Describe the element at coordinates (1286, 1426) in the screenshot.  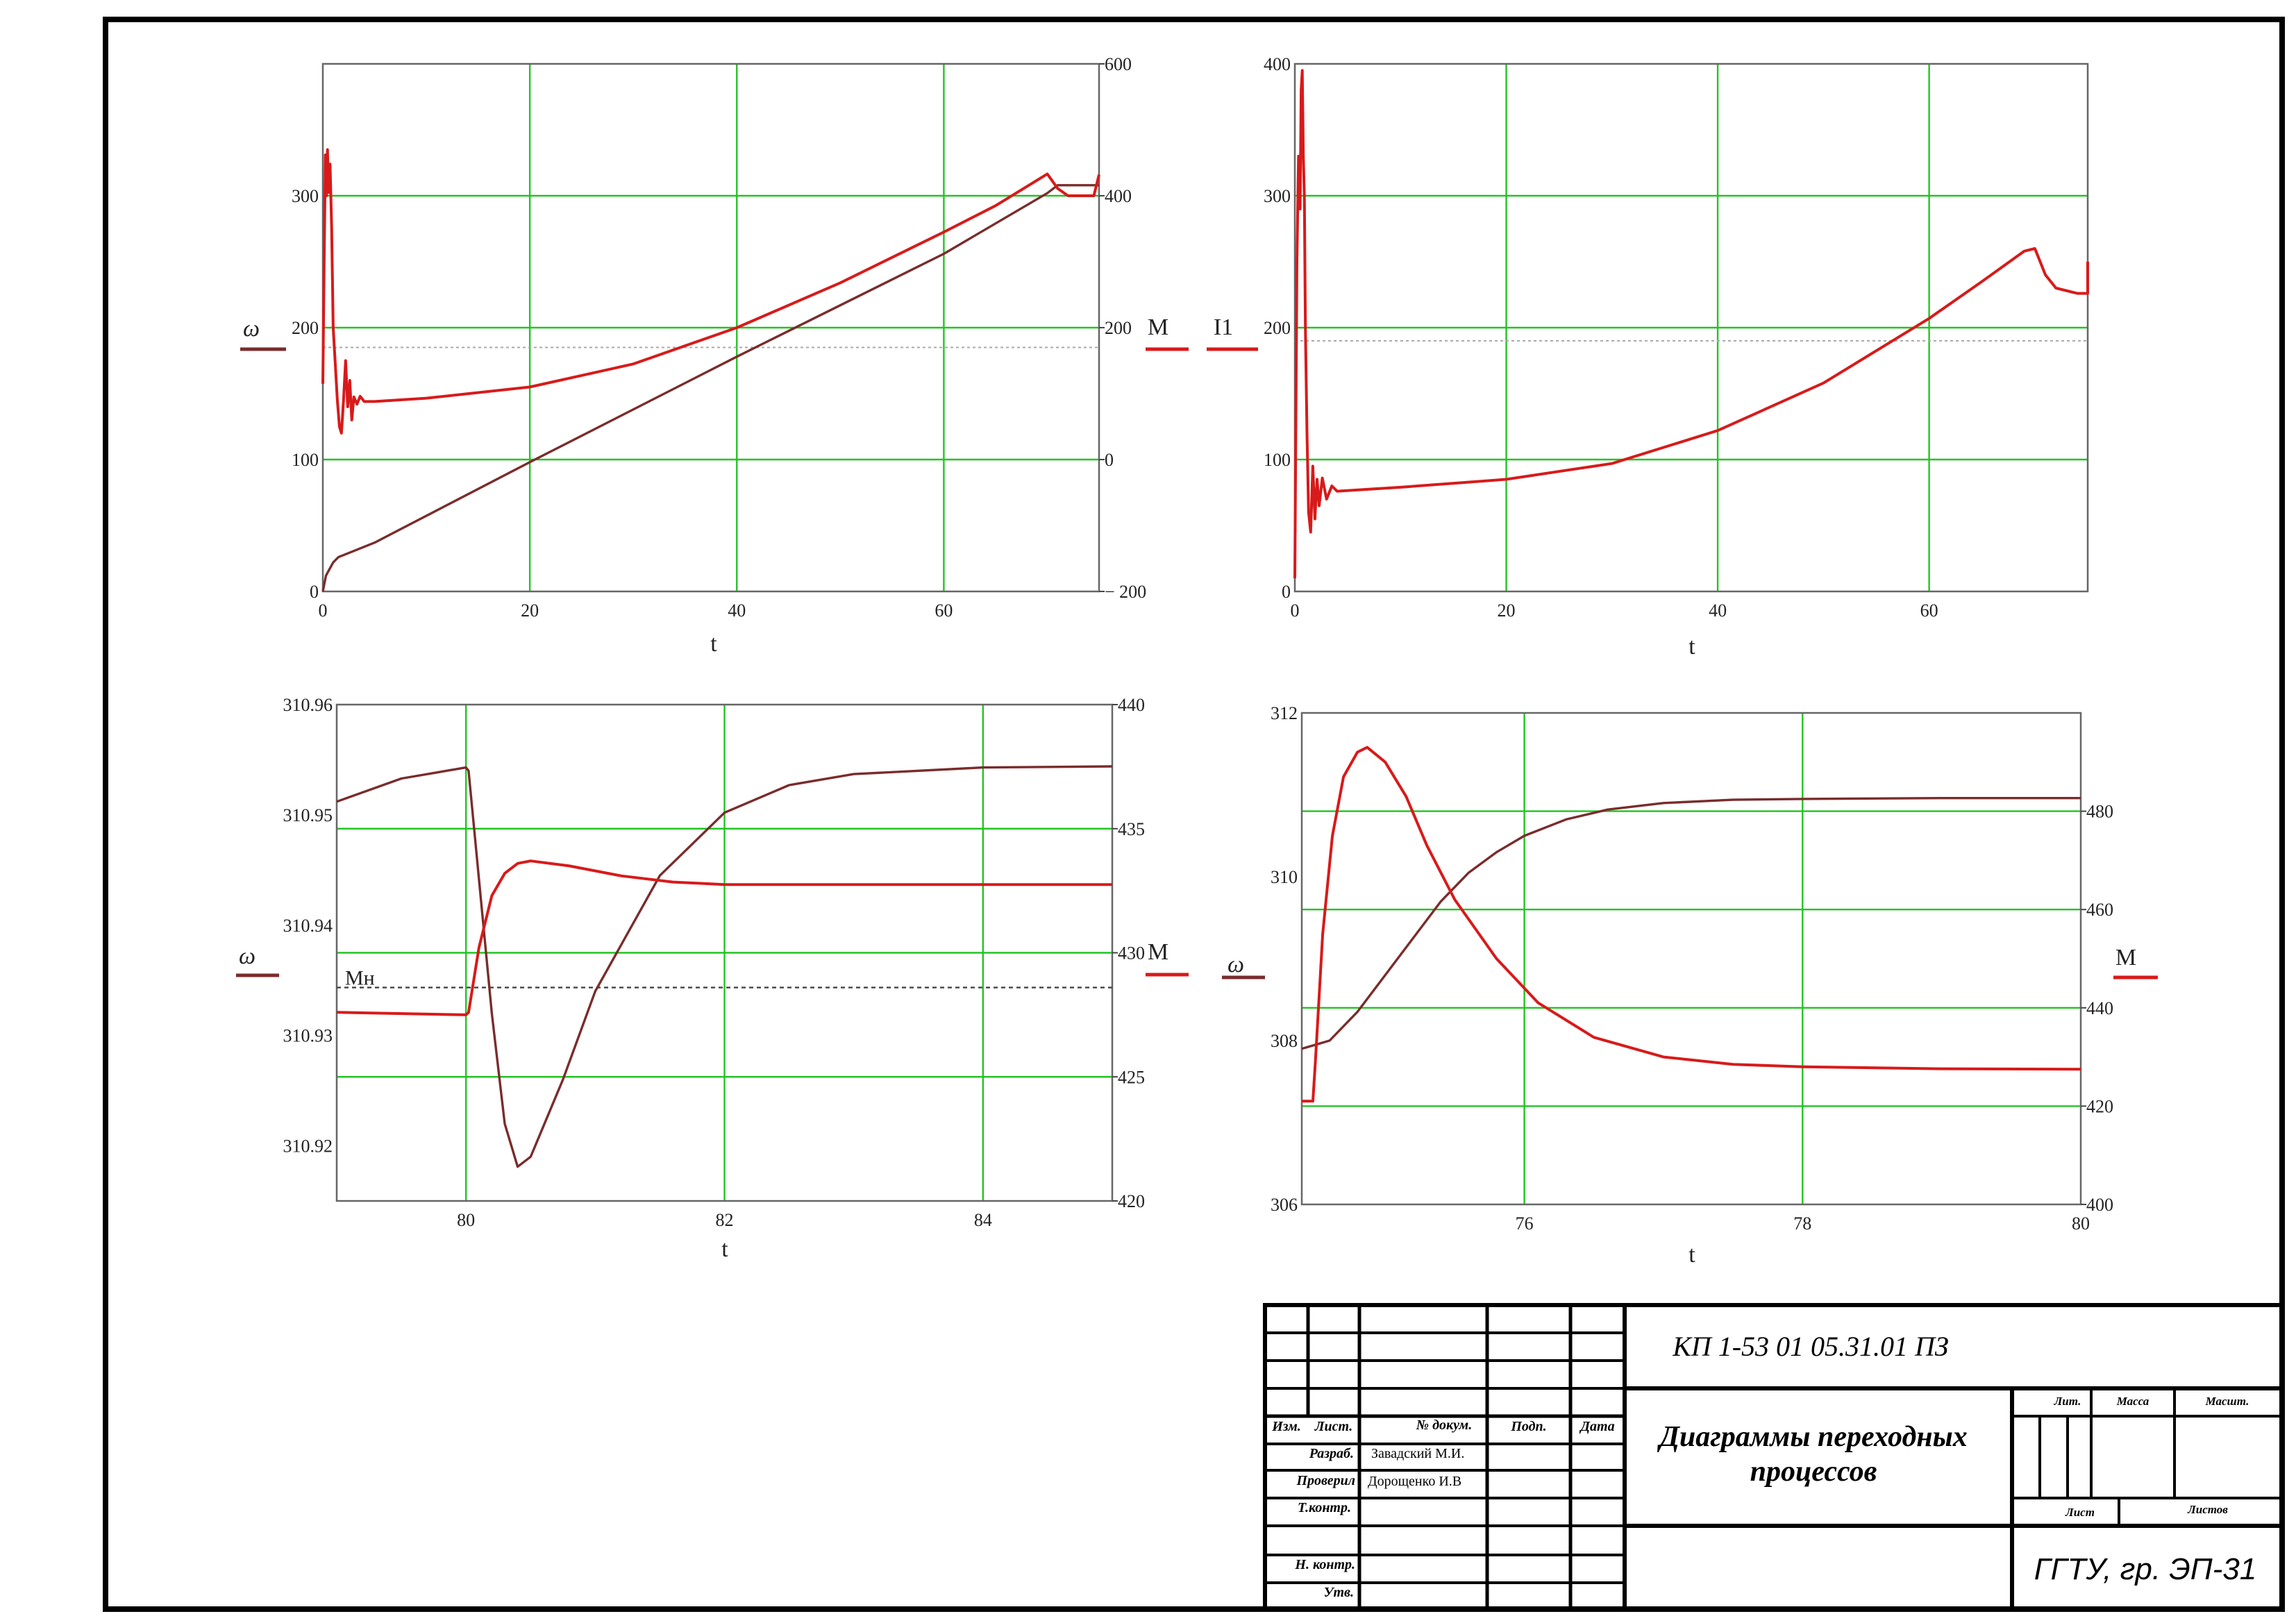
I see `stamp-col-izm: Изм.` at that location.